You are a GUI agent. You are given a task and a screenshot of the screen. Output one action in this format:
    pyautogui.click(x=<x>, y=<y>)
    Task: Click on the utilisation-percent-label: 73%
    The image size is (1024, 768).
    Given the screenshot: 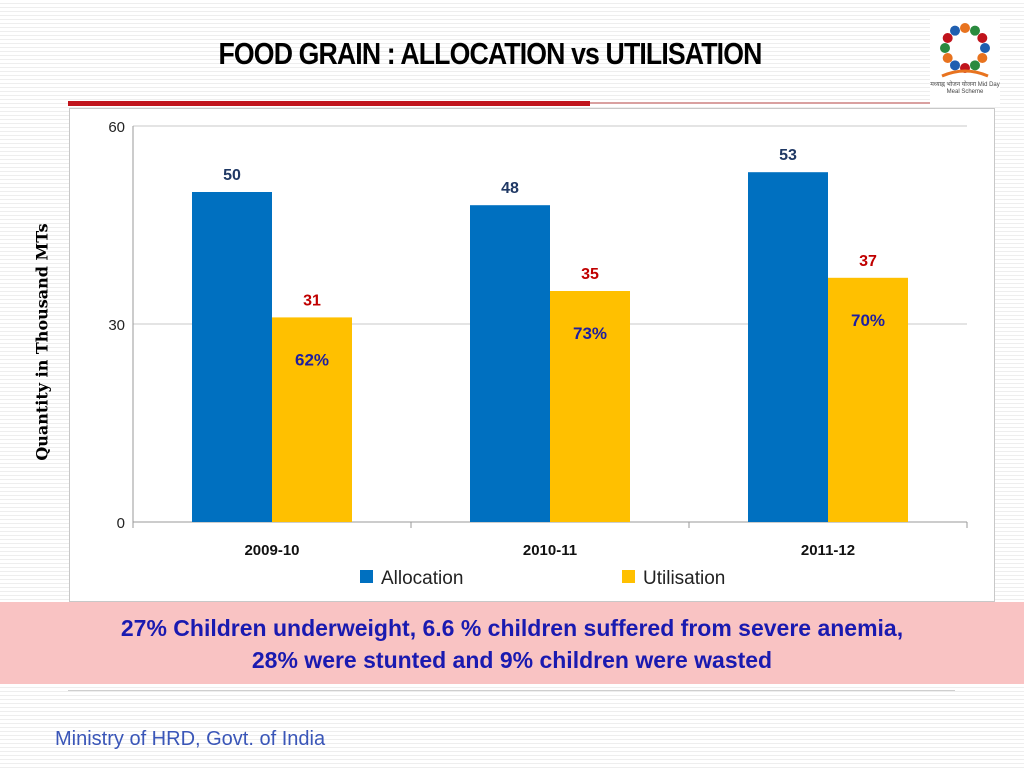 What is the action you would take?
    pyautogui.click(x=590, y=333)
    